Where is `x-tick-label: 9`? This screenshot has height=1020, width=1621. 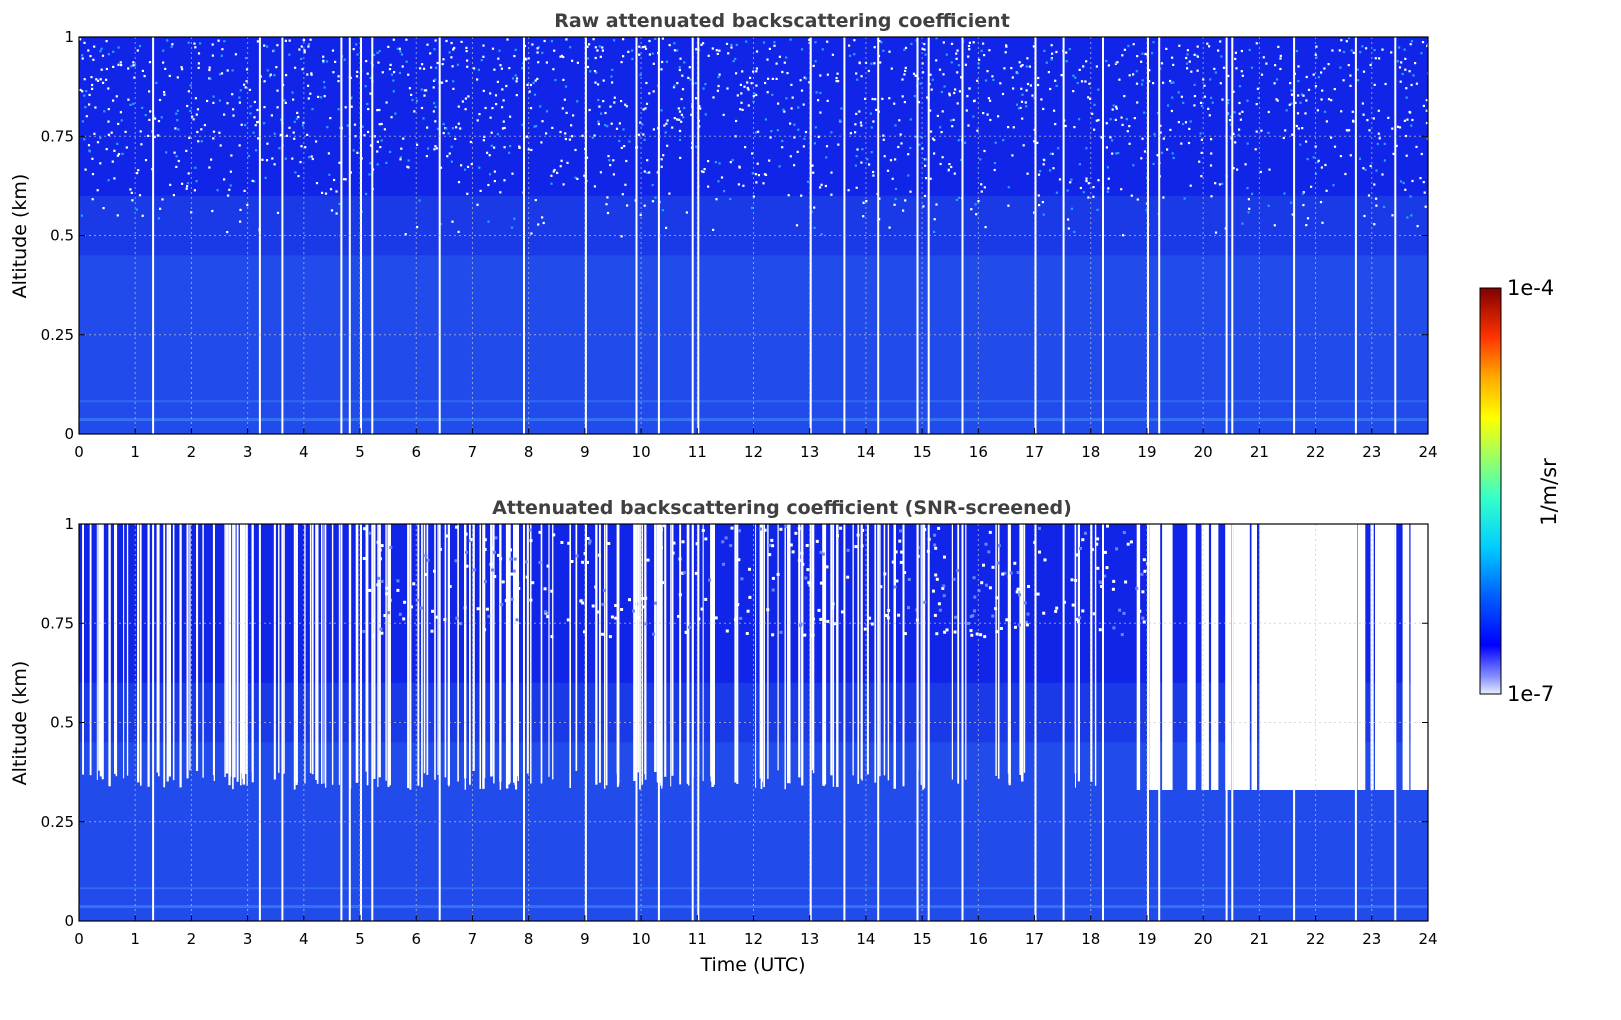 x-tick-label: 9 is located at coordinates (585, 939).